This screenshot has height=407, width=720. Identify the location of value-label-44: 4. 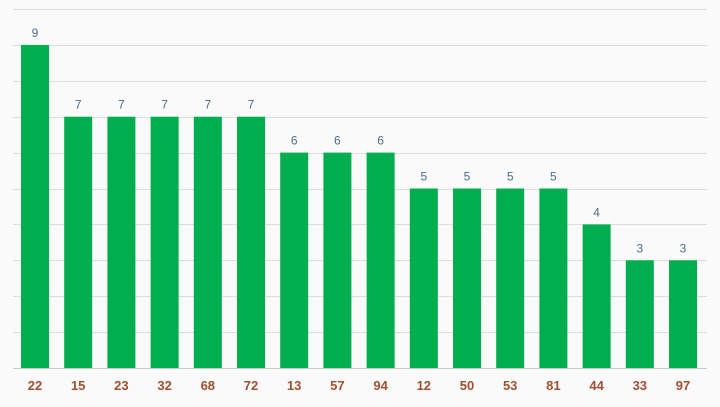
(596, 212).